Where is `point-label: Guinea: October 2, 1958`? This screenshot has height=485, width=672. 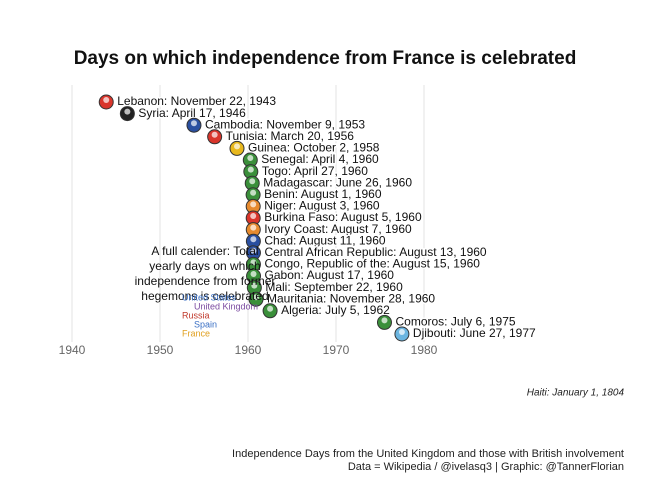
point-label: Guinea: October 2, 1958 is located at coordinates (314, 148).